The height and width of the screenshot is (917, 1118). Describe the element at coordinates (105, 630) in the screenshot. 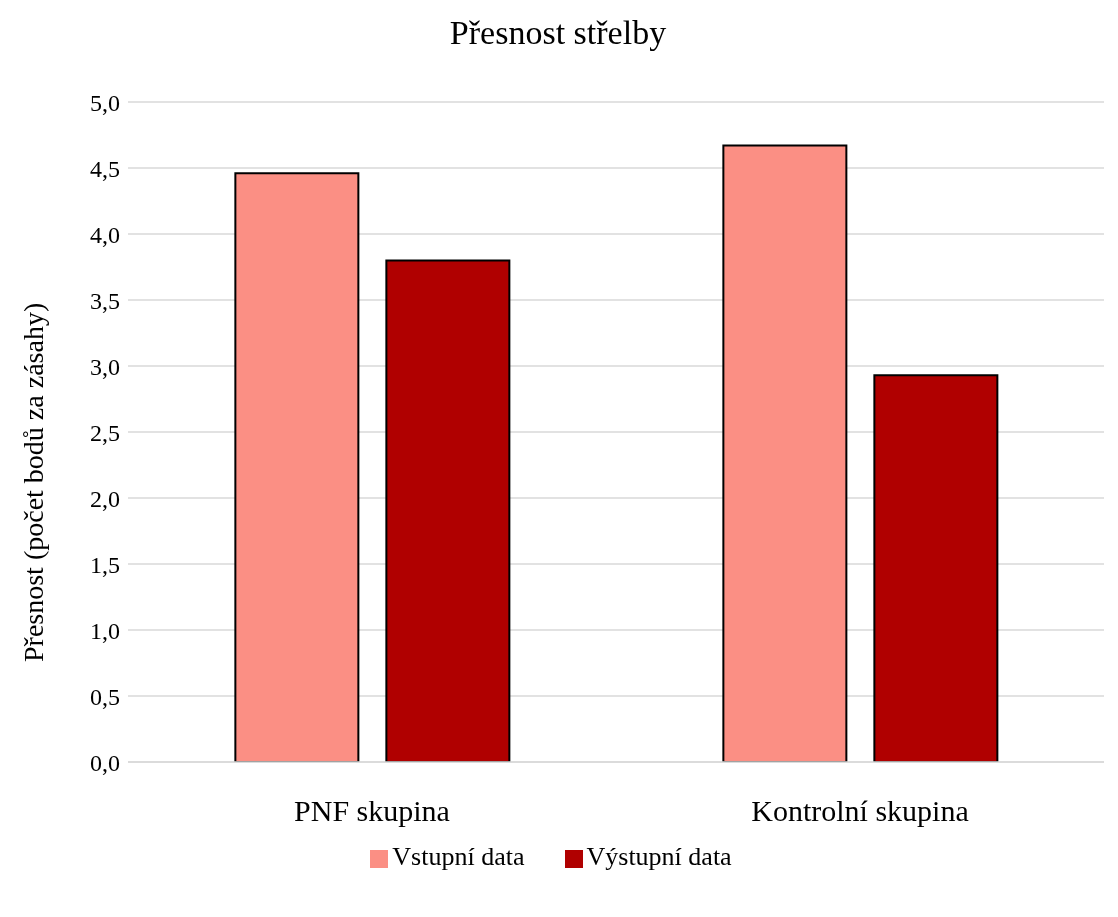

I see `y-tick-label: 1,0` at that location.